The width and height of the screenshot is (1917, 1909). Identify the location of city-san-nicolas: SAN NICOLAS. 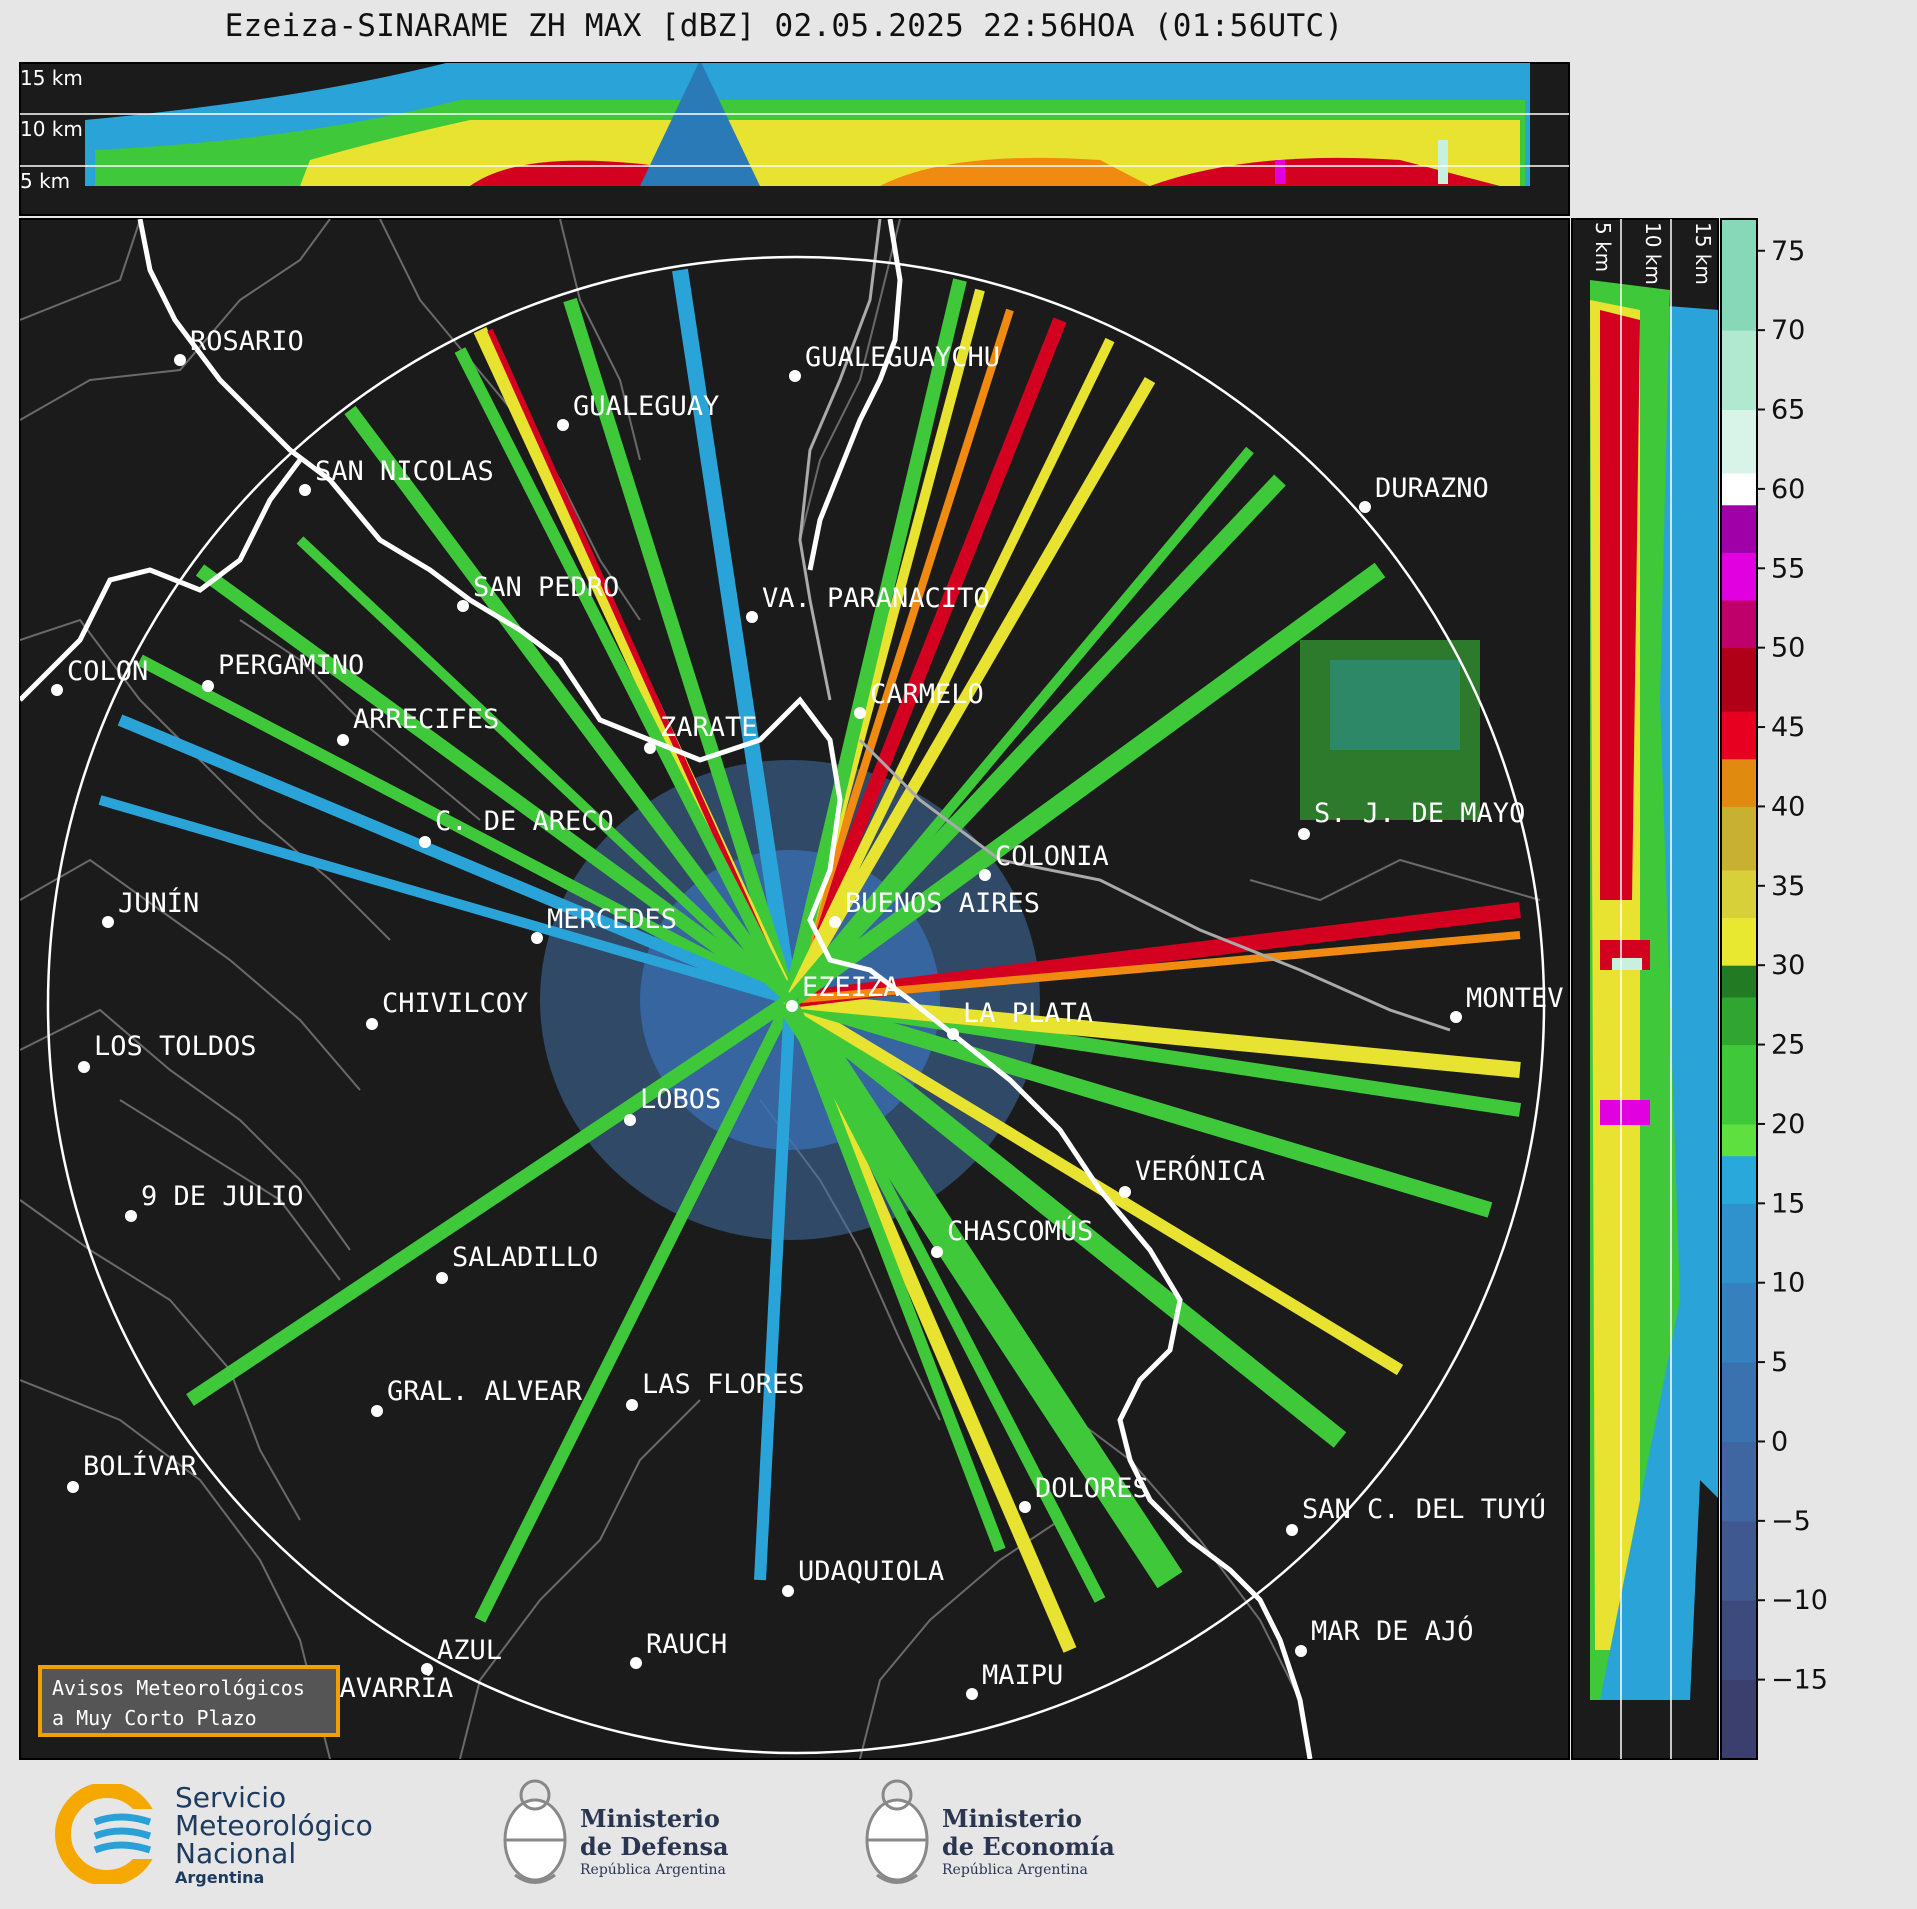
(396, 476).